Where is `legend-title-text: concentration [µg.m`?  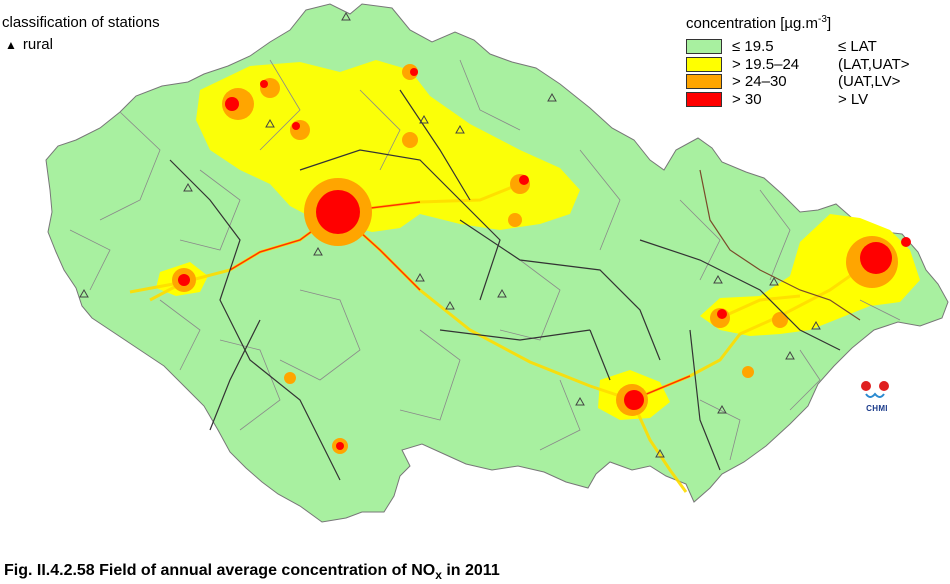
legend-title-text: concentration [µg.m is located at coordinates (752, 23).